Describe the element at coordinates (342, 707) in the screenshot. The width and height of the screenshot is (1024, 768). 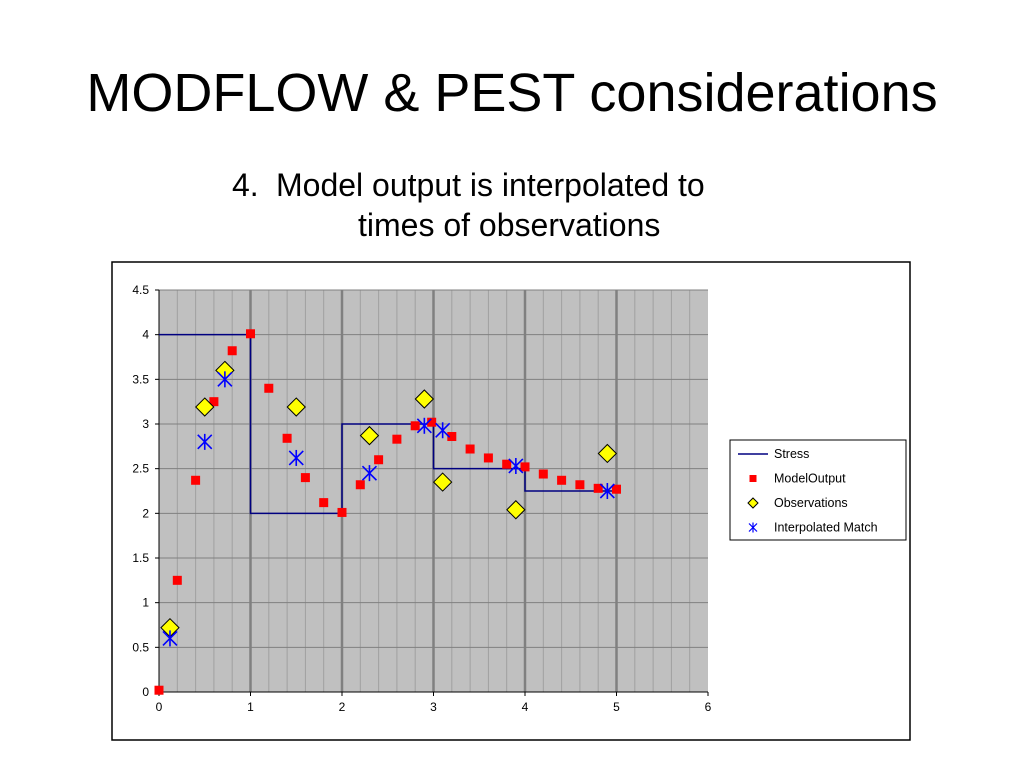
I see `x-tick-label: 2` at that location.